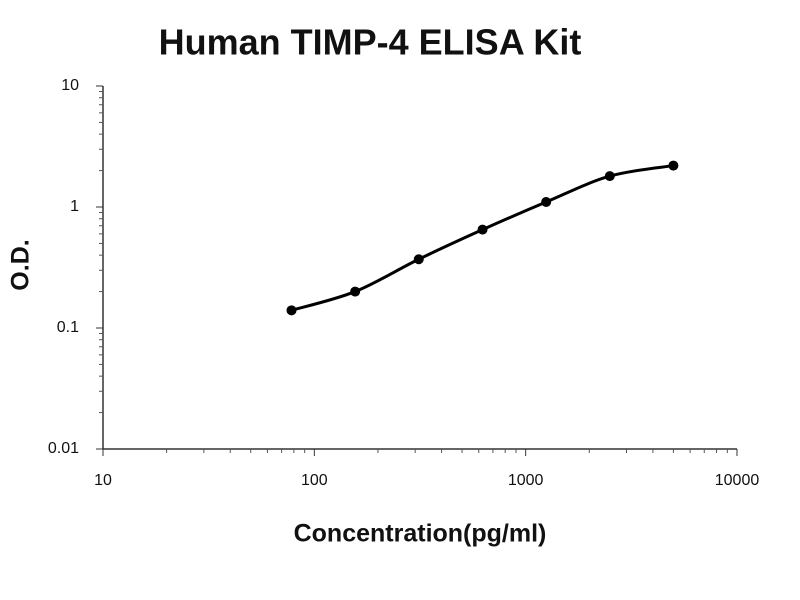 This screenshot has width=800, height=600. What do you see at coordinates (21, 264) in the screenshot?
I see `y-axis-label: O.D.` at bounding box center [21, 264].